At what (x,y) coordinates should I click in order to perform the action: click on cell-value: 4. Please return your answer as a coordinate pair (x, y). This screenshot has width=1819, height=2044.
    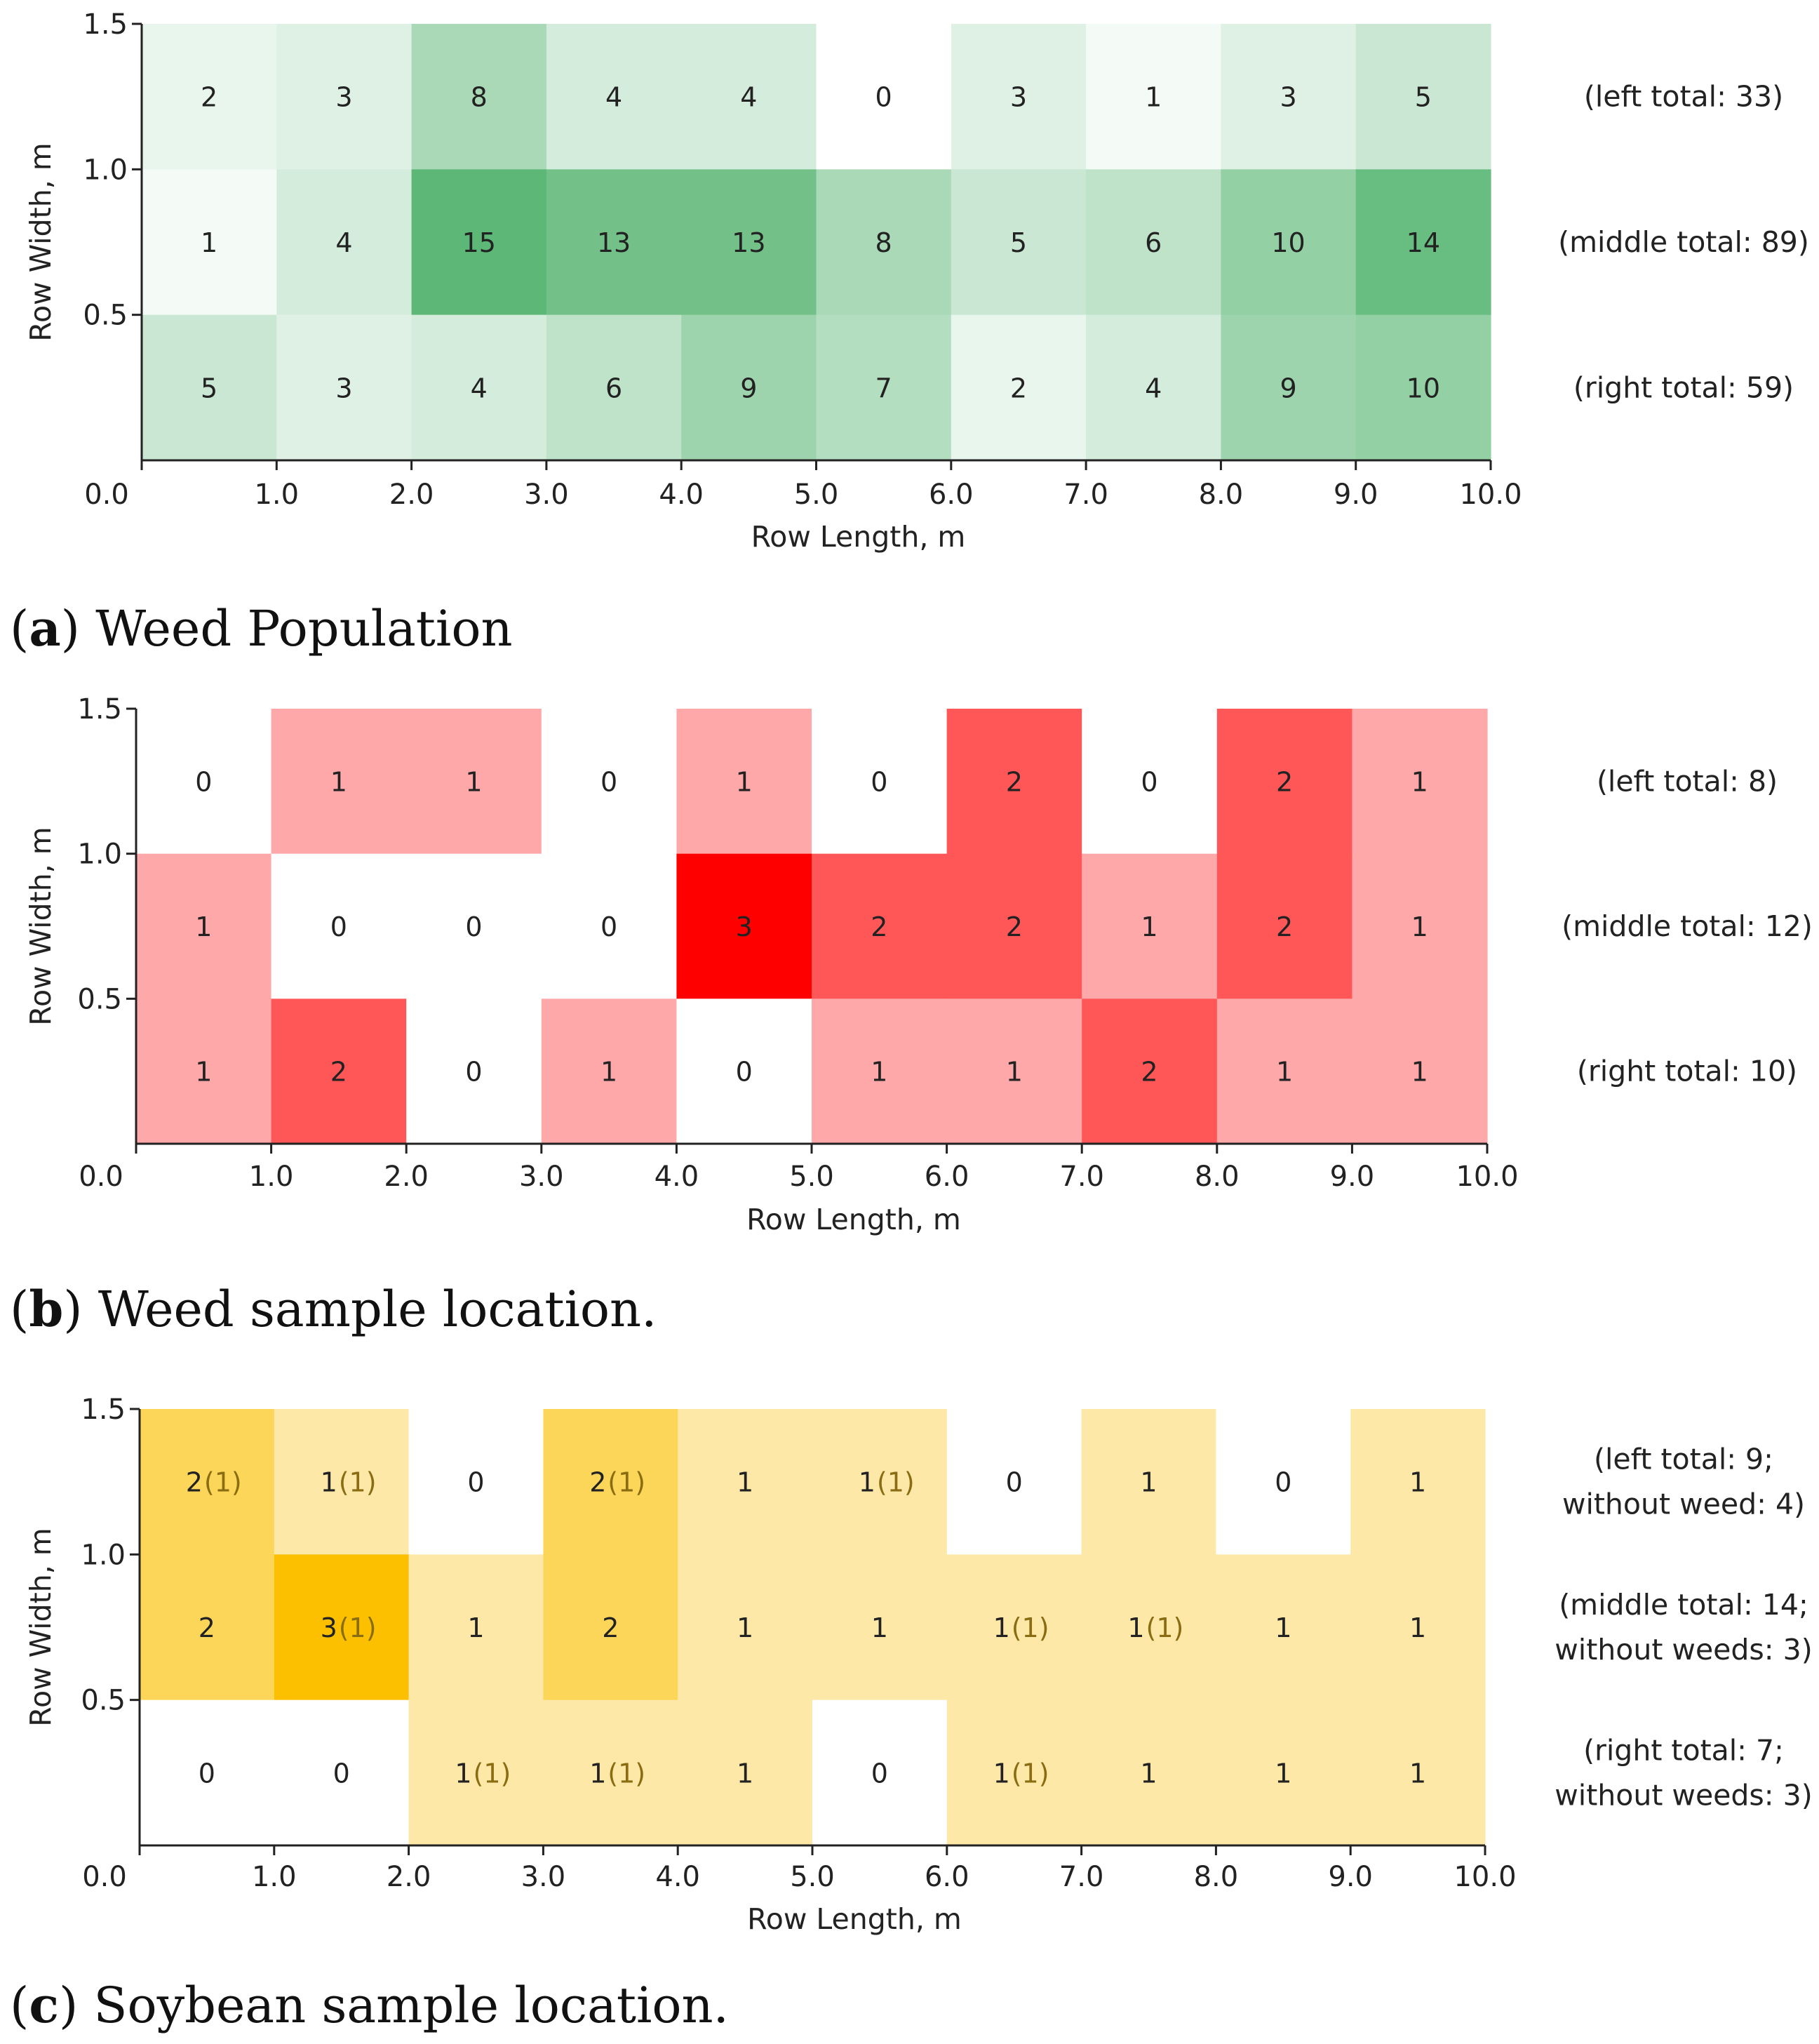
    Looking at the image, I should click on (343, 242).